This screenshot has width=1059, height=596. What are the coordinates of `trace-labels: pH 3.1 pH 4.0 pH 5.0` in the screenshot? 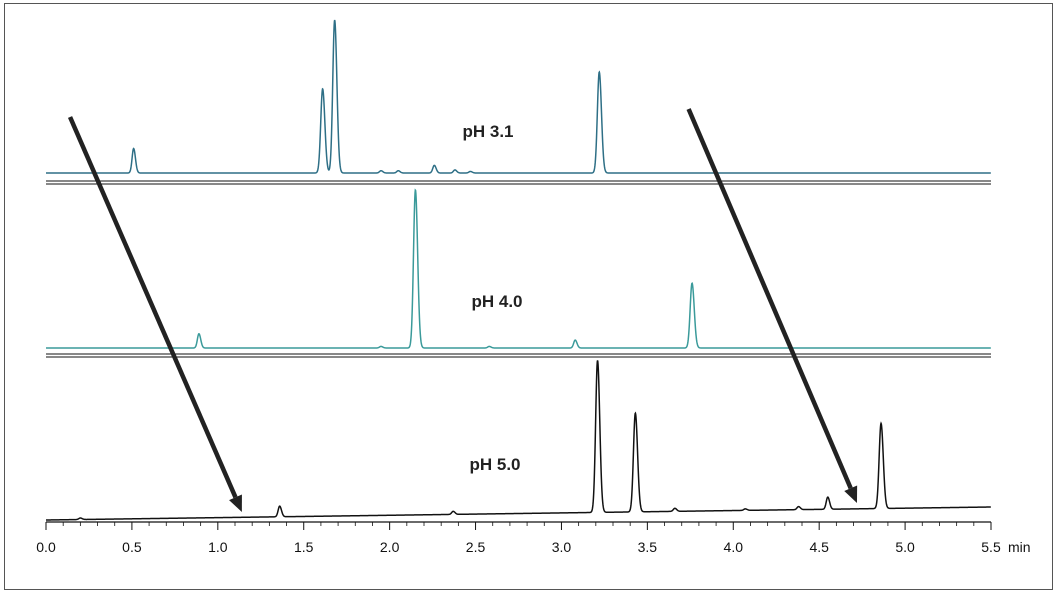 It's located at (492, 298).